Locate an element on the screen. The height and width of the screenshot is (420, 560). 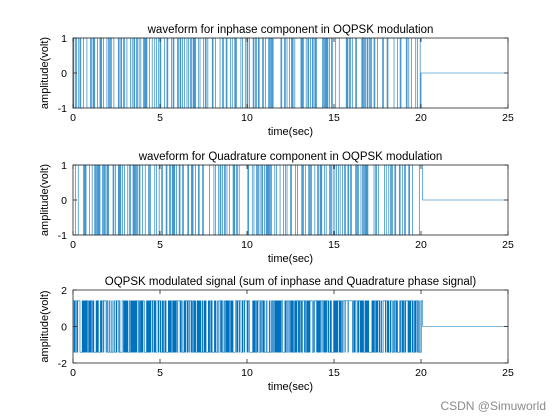
y-tick-label: 2 is located at coordinates (64, 291).